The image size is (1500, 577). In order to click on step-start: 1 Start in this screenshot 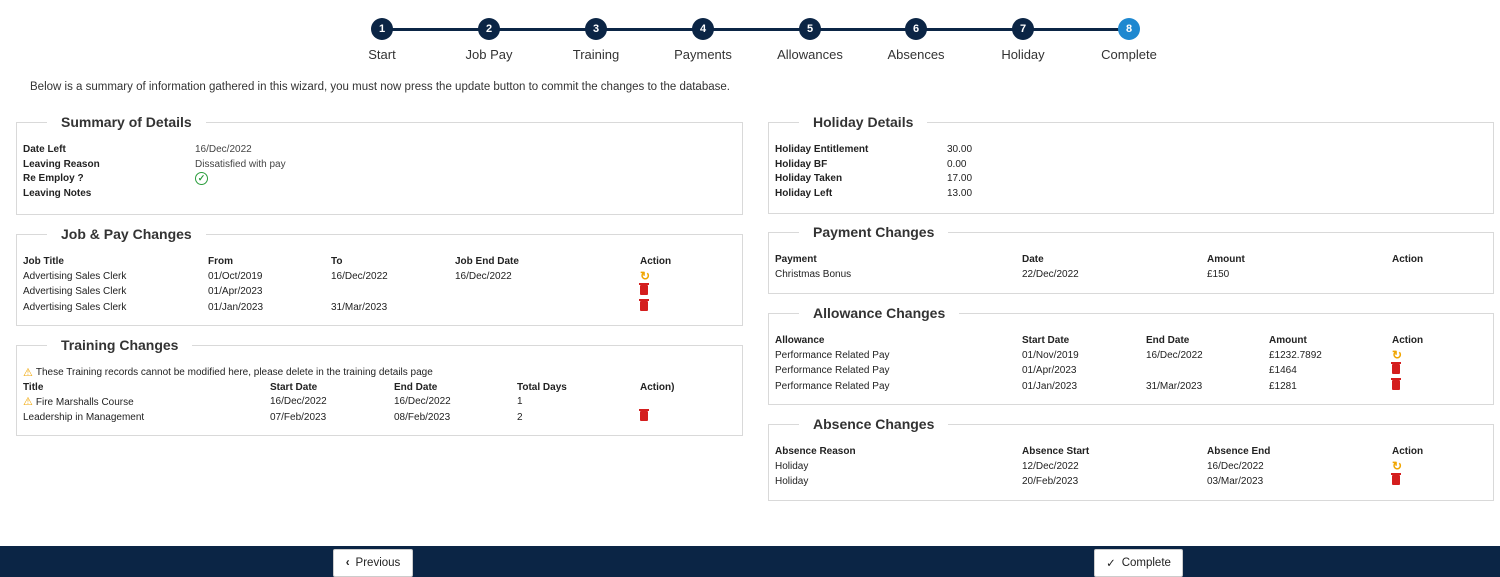, I will do `click(382, 40)`.